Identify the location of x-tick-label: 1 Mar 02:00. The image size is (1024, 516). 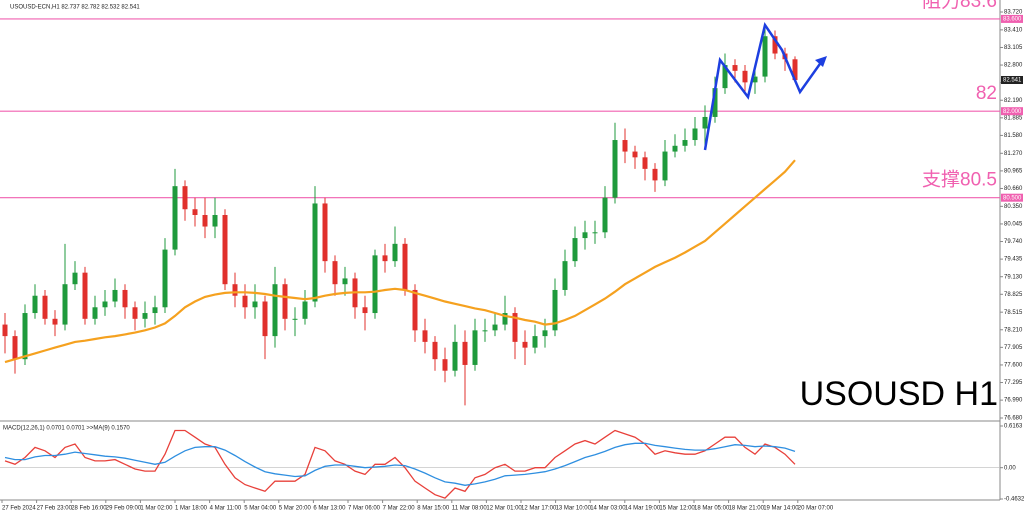
(156, 509).